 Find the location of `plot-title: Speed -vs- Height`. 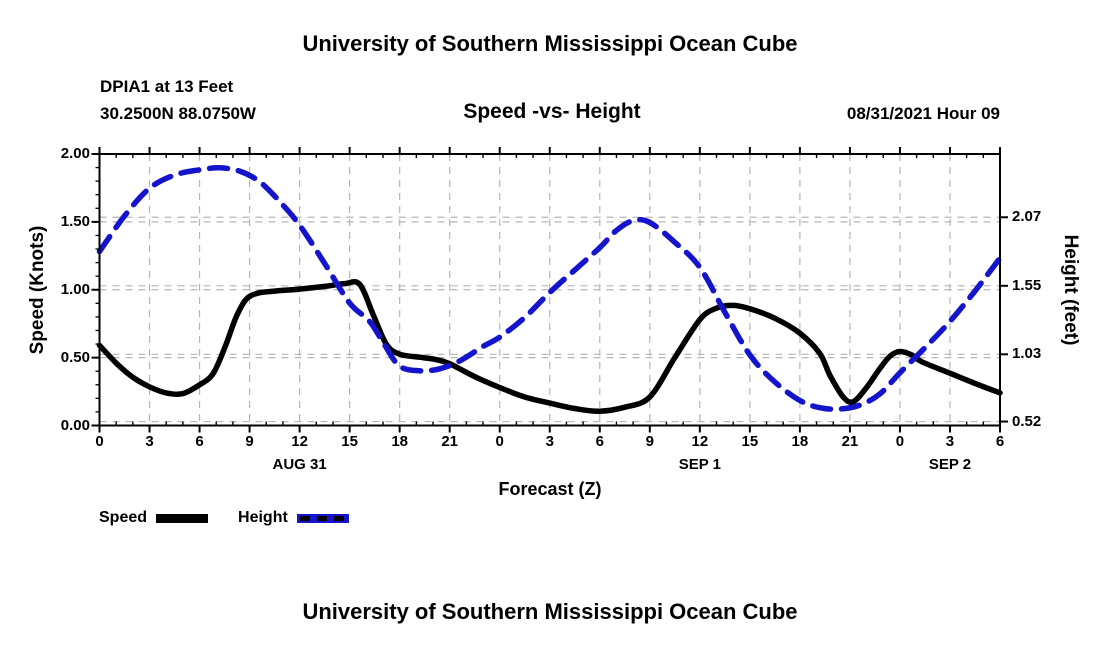

plot-title: Speed -vs- Height is located at coordinates (552, 111).